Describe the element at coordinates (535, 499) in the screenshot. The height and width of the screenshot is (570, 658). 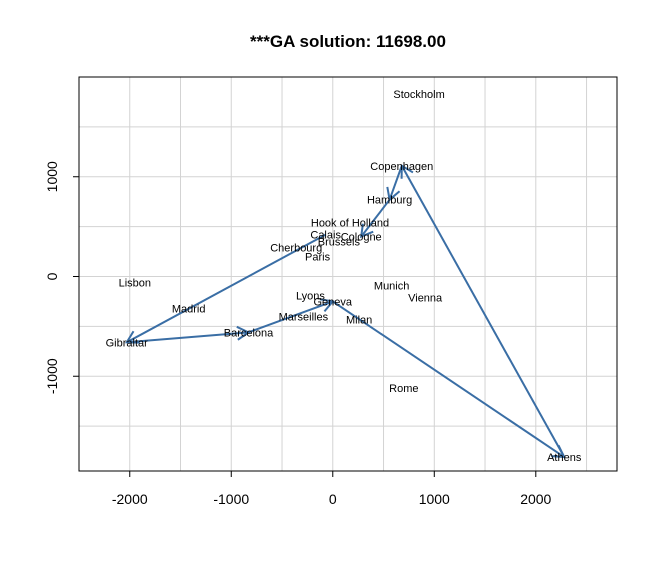
I see `x-tick-label: 2000` at that location.